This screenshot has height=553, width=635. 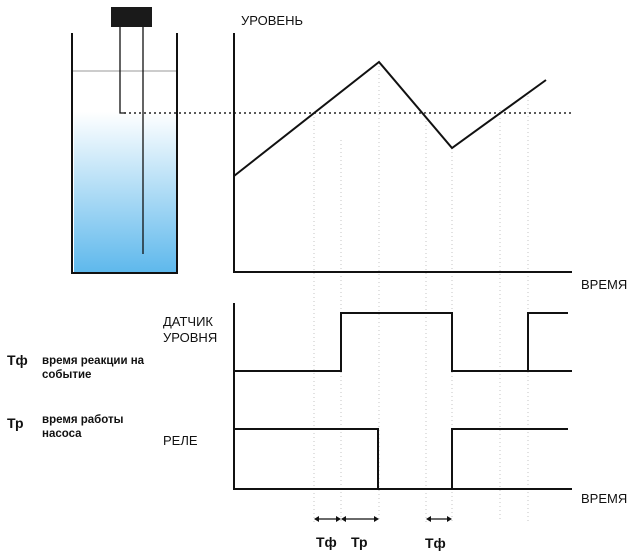 I want to click on tank, so click(x=124, y=140).